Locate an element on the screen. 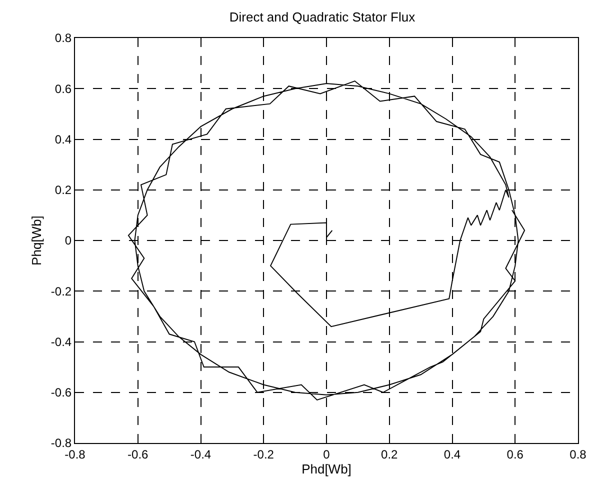 This screenshot has height=488, width=608. x-tick-label: -0.2 is located at coordinates (263, 454).